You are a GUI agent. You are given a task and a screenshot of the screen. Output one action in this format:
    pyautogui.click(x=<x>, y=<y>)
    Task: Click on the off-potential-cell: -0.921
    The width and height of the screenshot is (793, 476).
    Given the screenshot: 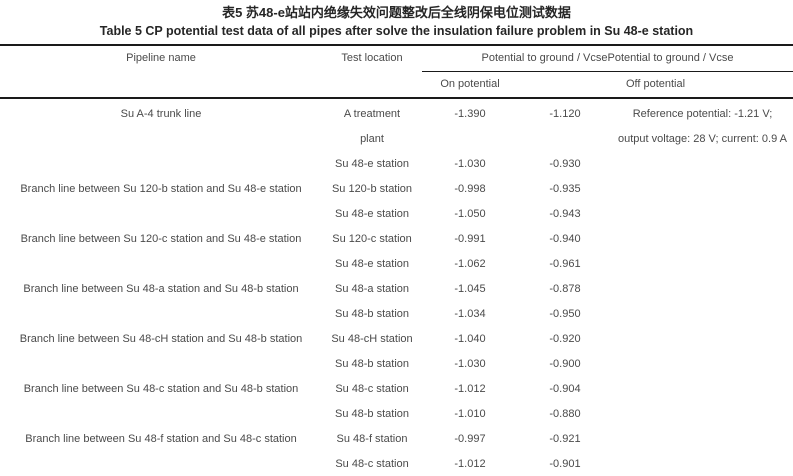 What is the action you would take?
    pyautogui.click(x=565, y=439)
    